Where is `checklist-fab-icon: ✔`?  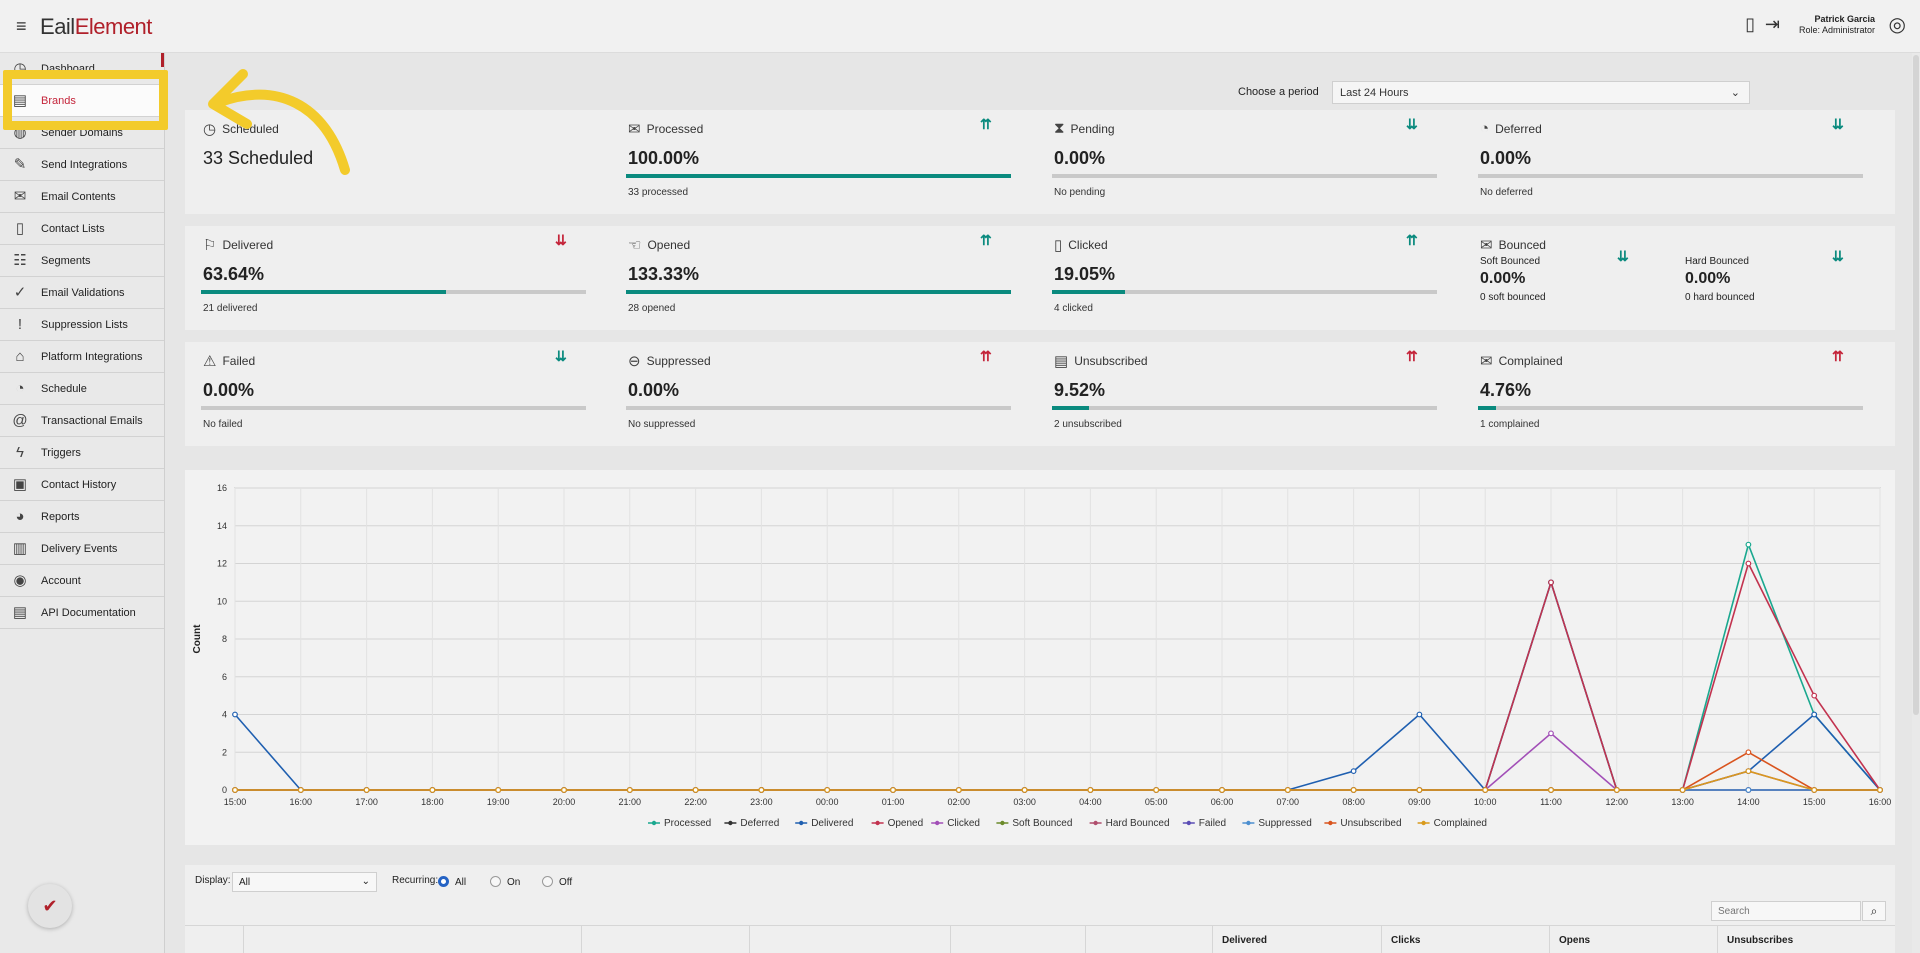 checklist-fab-icon: ✔ is located at coordinates (50, 906).